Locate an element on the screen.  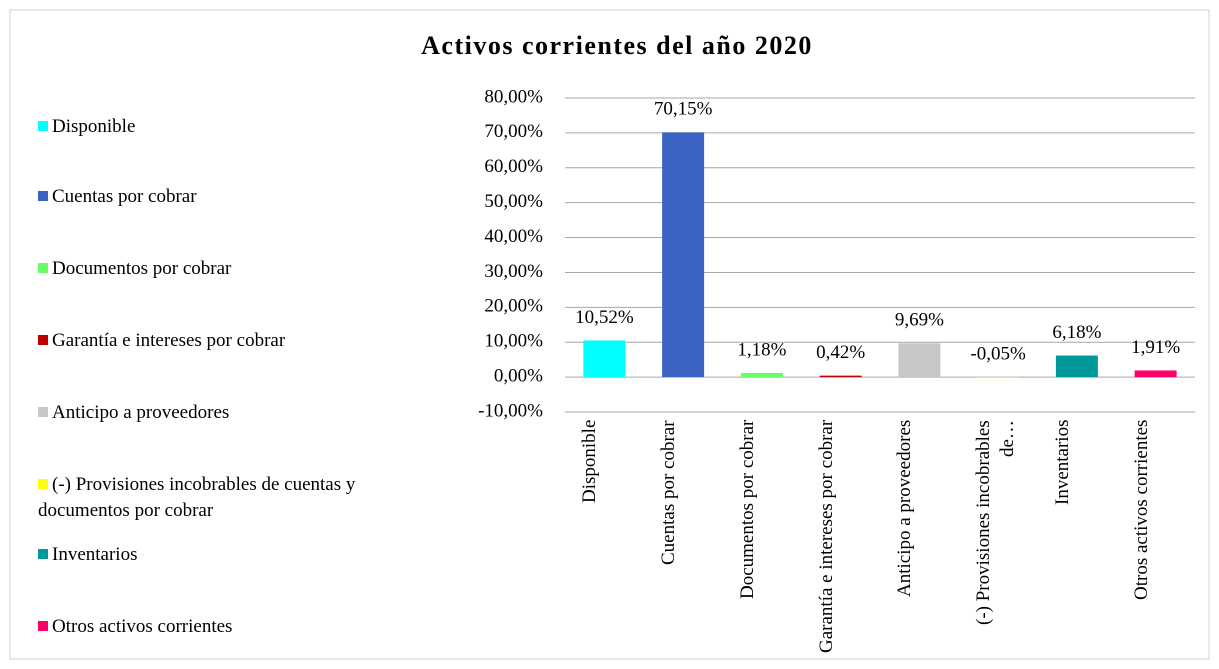
y-tick-label: 60,00% is located at coordinates (513, 166).